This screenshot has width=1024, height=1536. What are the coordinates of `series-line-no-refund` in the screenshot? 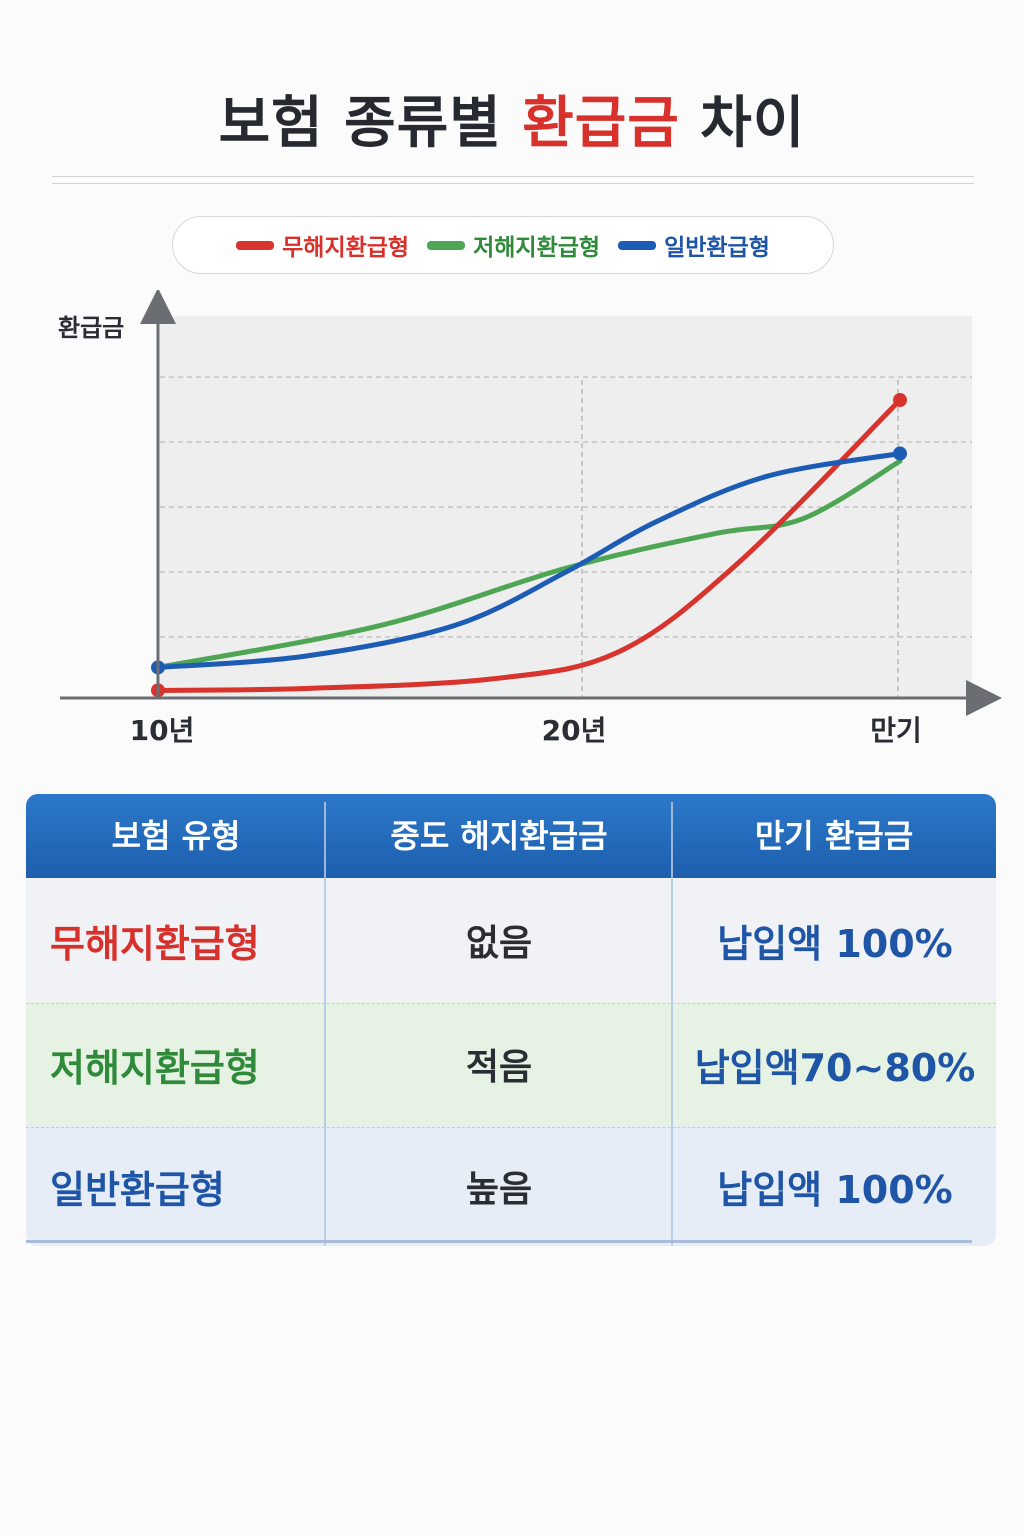 It's located at (529, 545).